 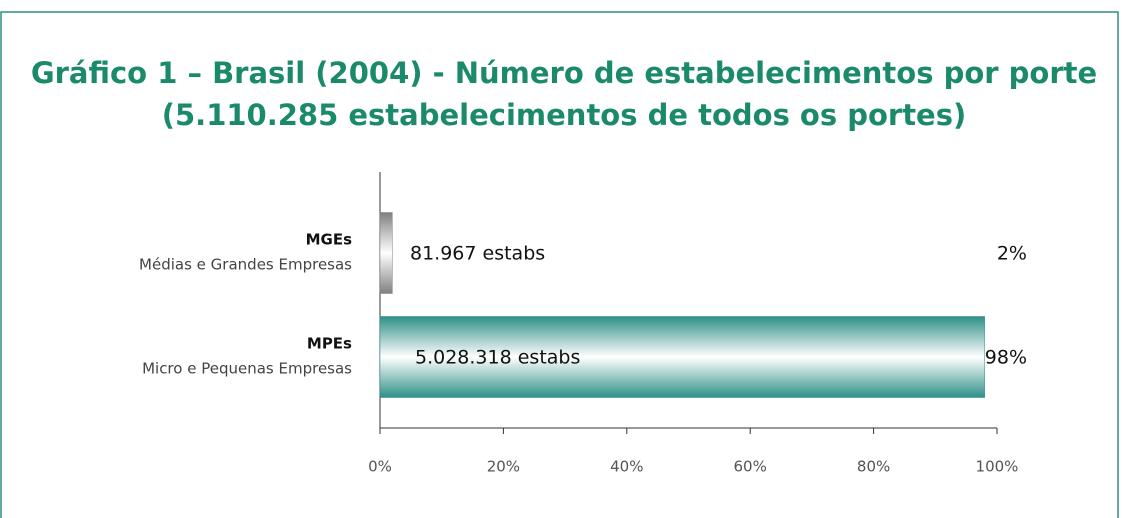 What do you see at coordinates (477, 254) in the screenshot?
I see `bar-label: 81.967 estabs` at bounding box center [477, 254].